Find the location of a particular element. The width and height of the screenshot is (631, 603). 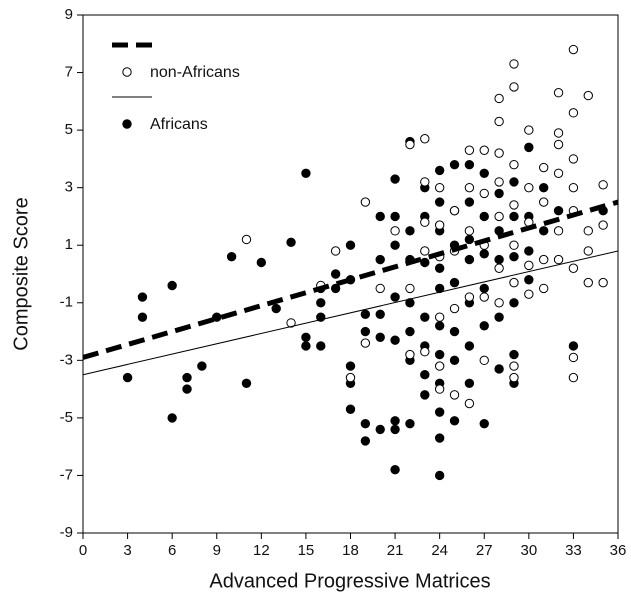

legend-label: Africans is located at coordinates (179, 124).